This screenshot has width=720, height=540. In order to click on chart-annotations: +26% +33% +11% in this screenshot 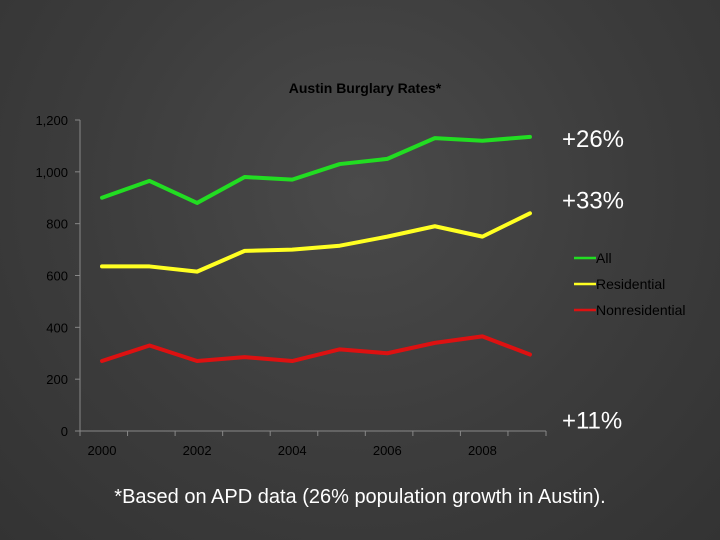, I will do `click(593, 280)`.